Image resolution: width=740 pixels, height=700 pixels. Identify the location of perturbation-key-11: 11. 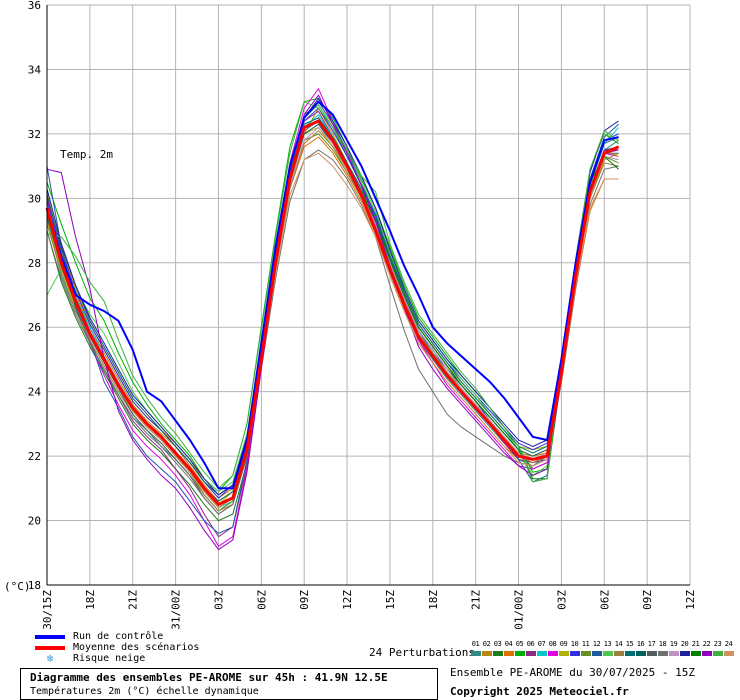
(585, 648).